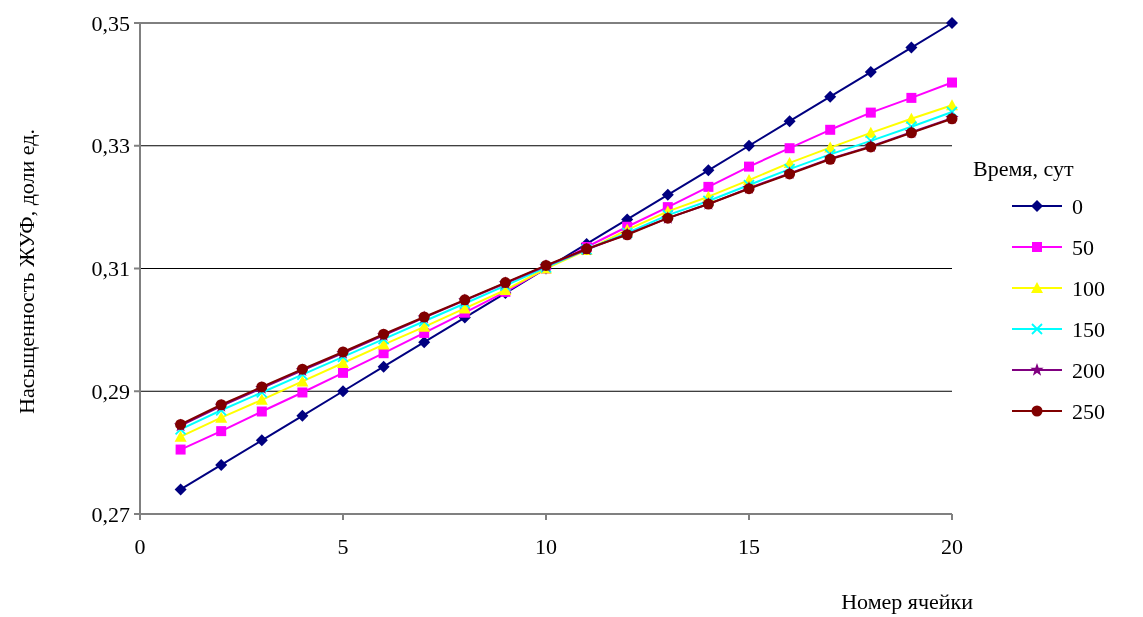 This screenshot has width=1143, height=617. Describe the element at coordinates (140, 546) in the screenshot. I see `x-tick-label: 0` at that location.